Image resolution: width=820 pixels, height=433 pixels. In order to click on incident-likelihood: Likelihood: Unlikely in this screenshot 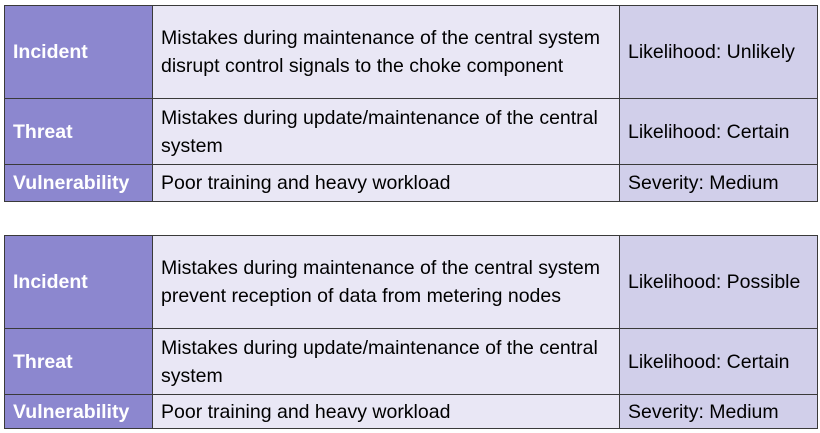, I will do `click(718, 52)`.